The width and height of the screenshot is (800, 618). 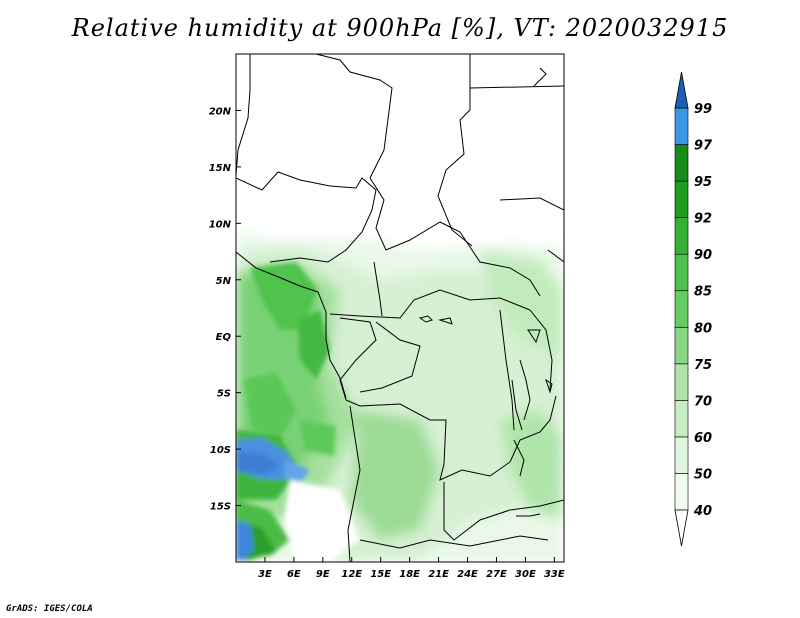 I want to click on lon-tick-label: 3E, so click(x=265, y=574).